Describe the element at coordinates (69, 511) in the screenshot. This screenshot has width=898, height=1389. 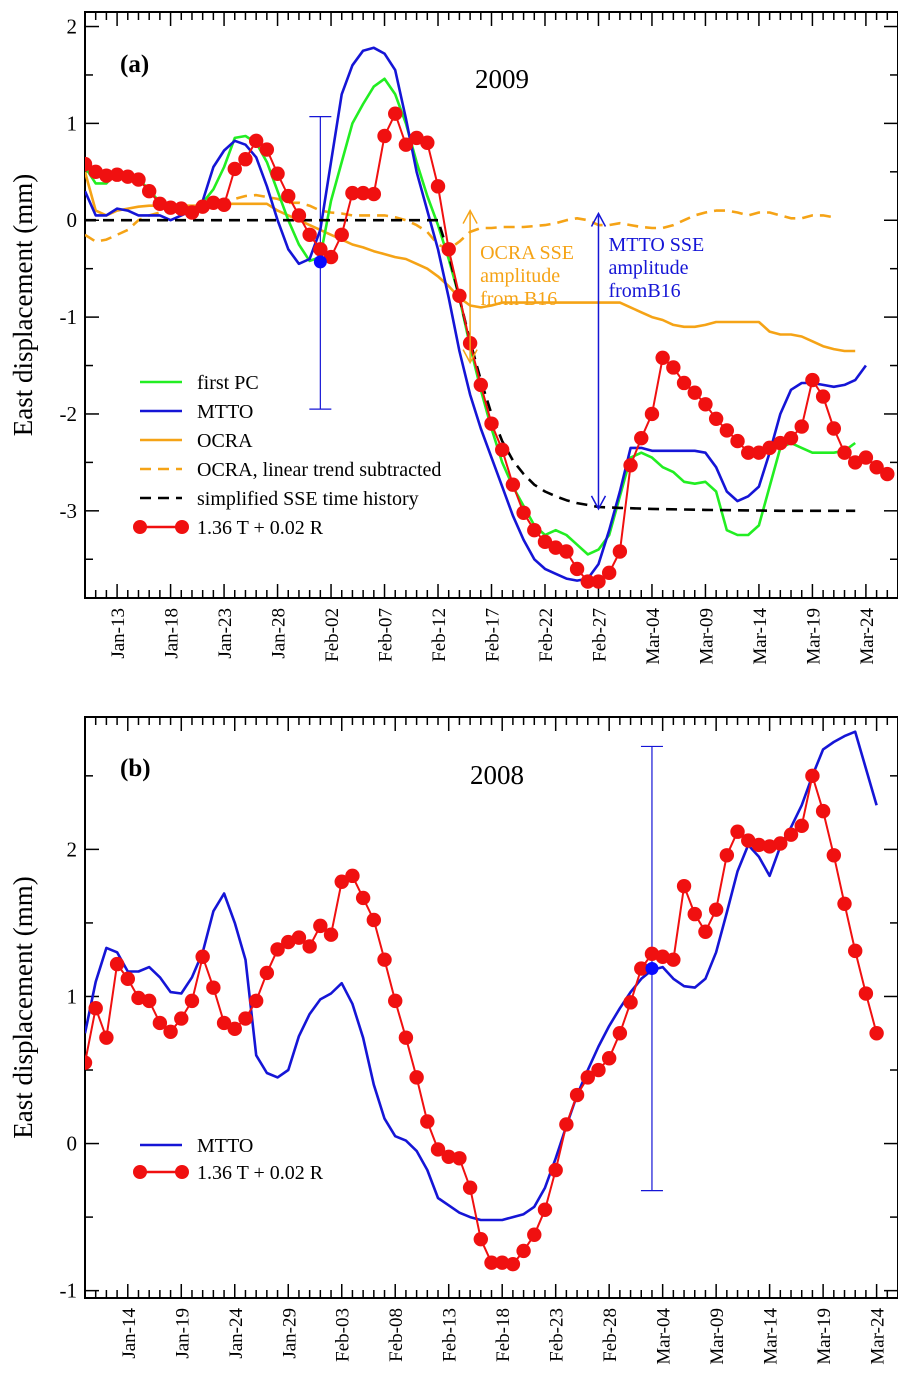
I see `y-tick-label: -3` at that location.